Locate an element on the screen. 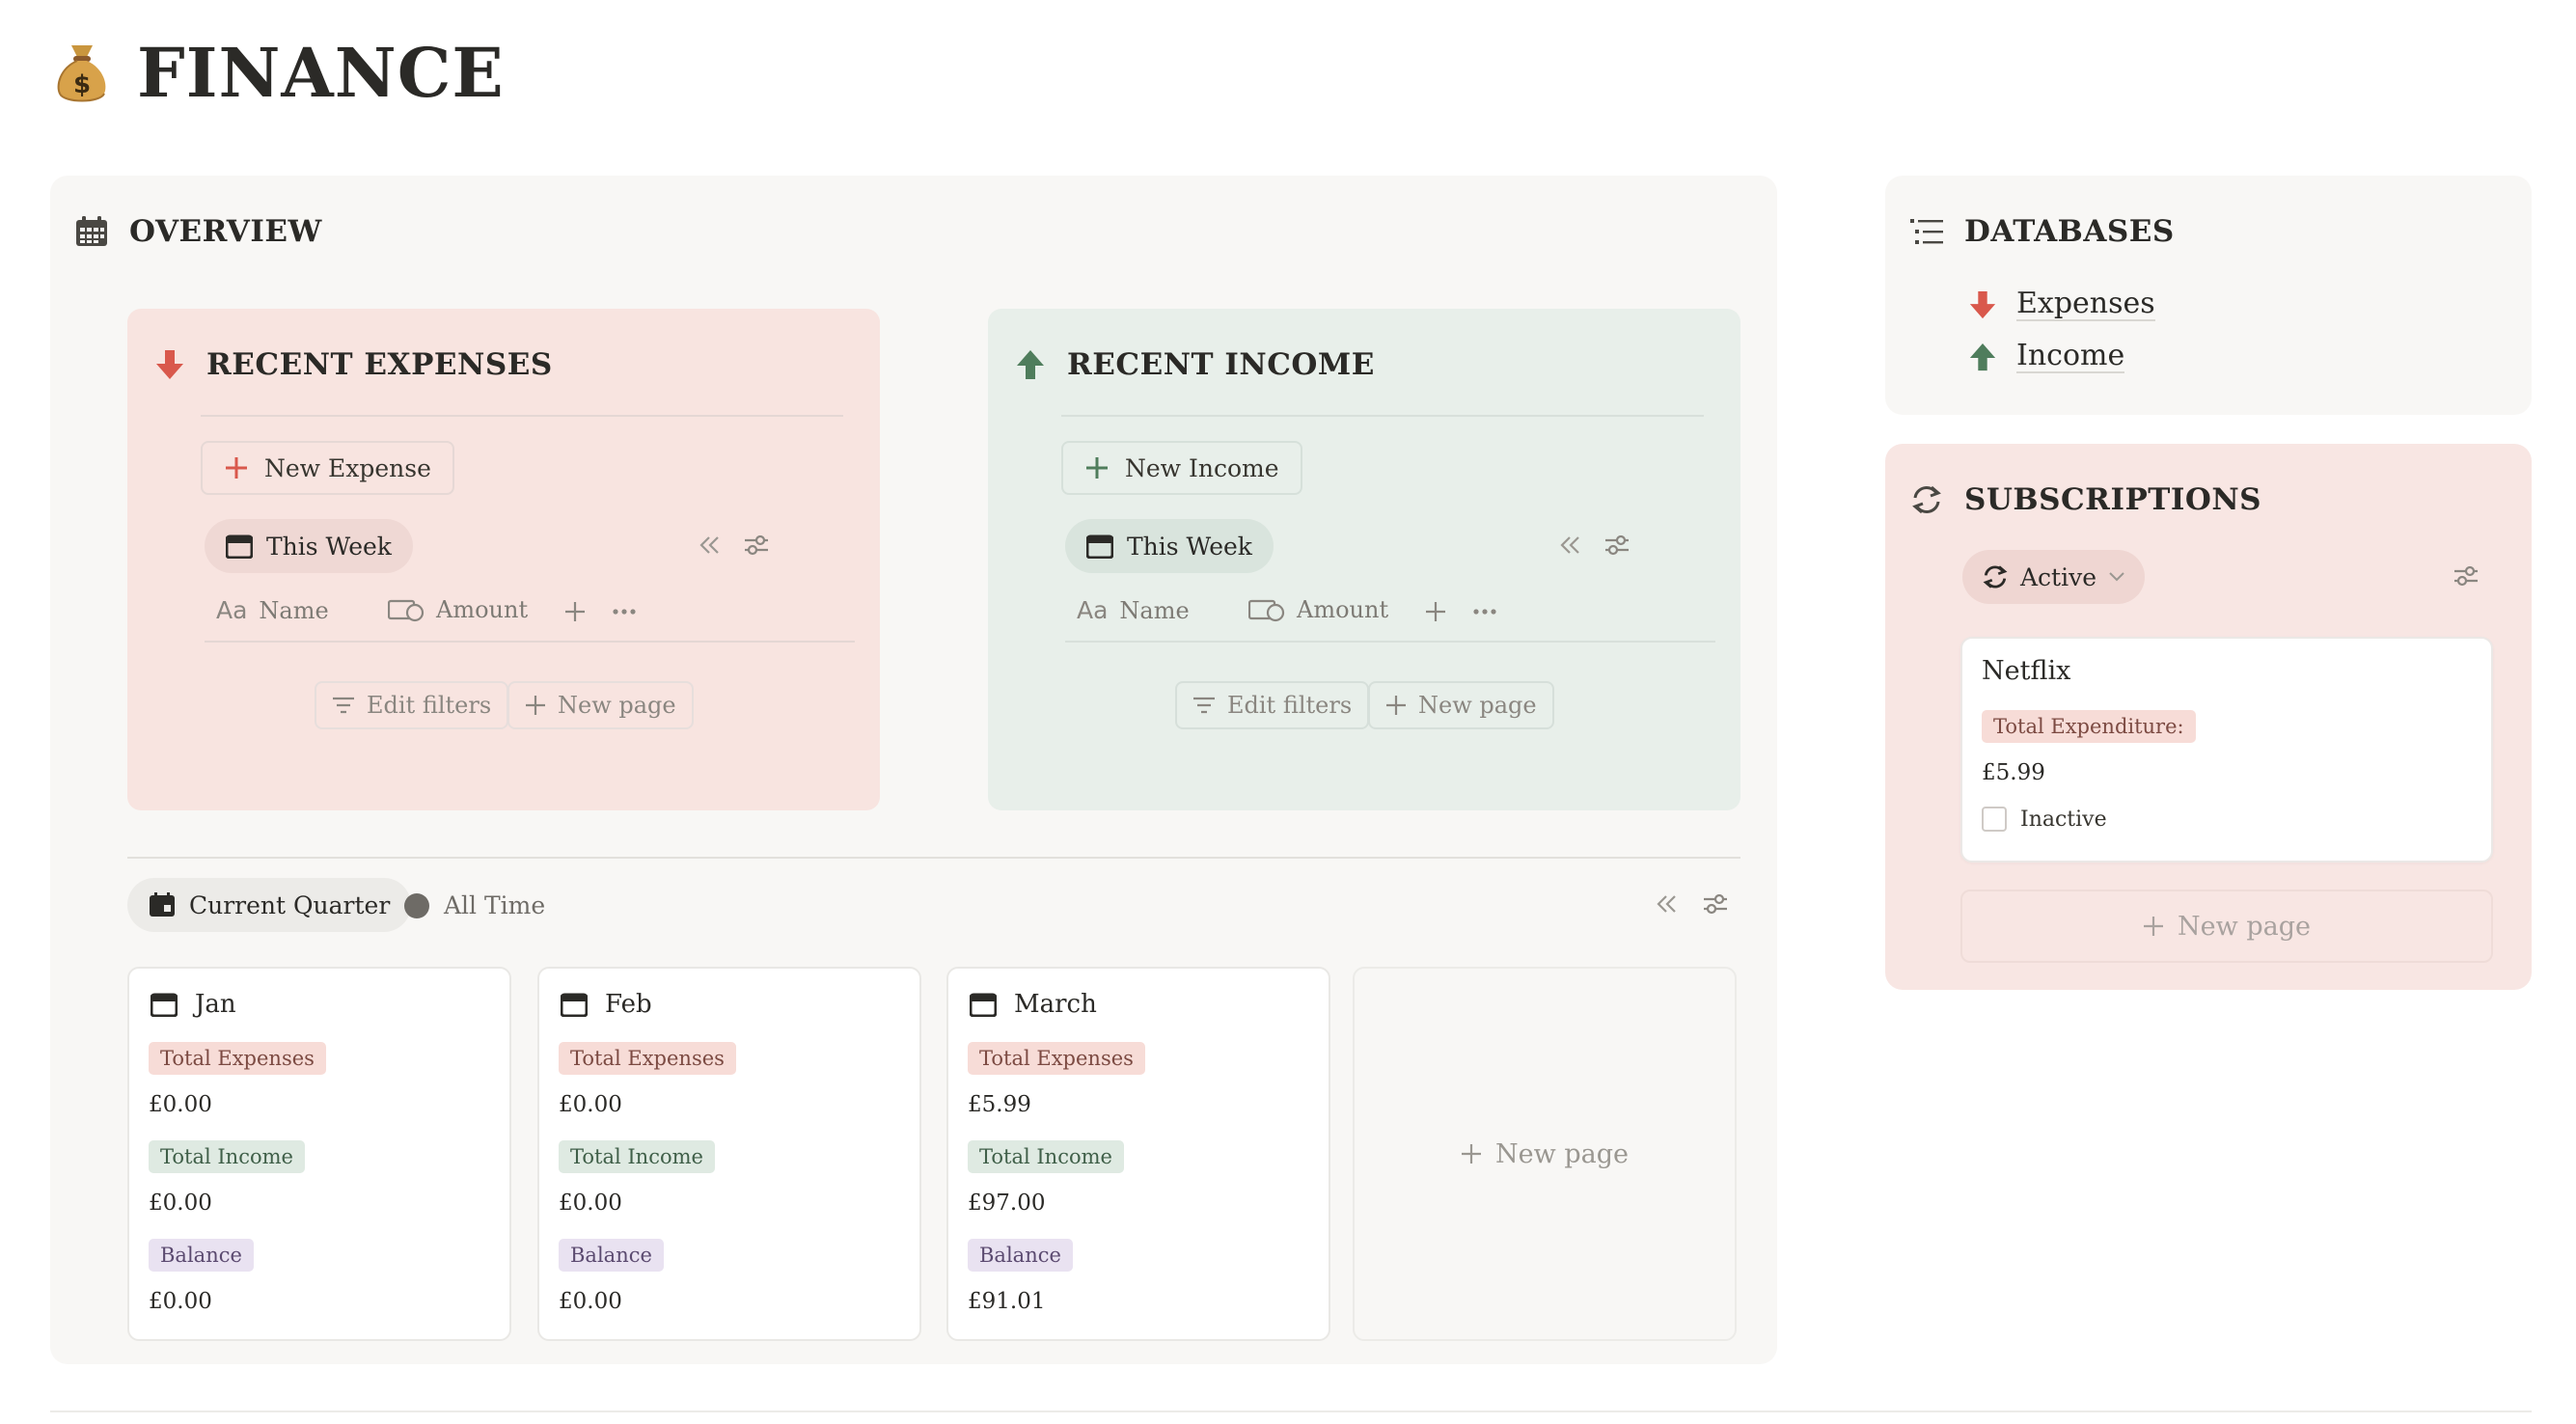 This screenshot has height=1424, width=2576. arrow-down-red-icon is located at coordinates (1983, 304).